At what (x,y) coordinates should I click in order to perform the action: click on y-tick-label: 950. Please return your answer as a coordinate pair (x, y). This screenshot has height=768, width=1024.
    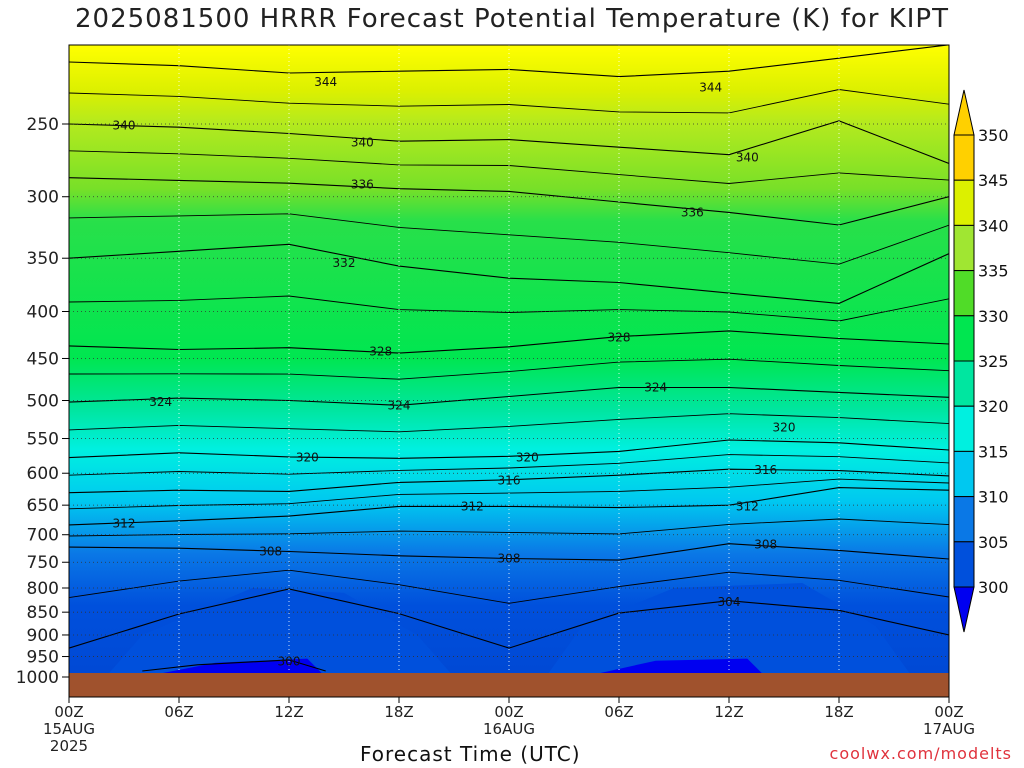
    Looking at the image, I should click on (43, 658).